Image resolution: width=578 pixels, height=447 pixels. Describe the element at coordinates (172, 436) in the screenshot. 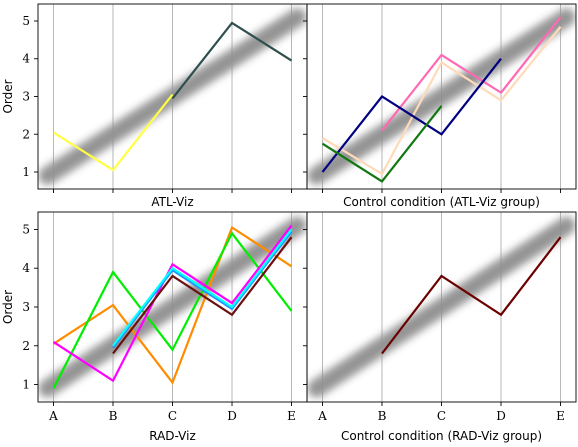

I see `x-axis-label: RAD-Viz` at that location.